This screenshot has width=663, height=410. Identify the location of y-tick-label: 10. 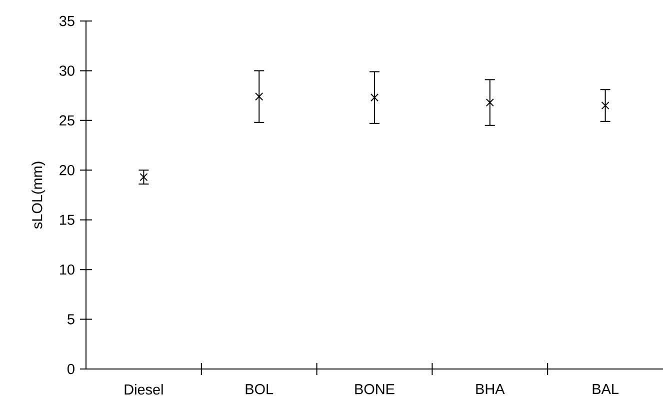
(67, 269).